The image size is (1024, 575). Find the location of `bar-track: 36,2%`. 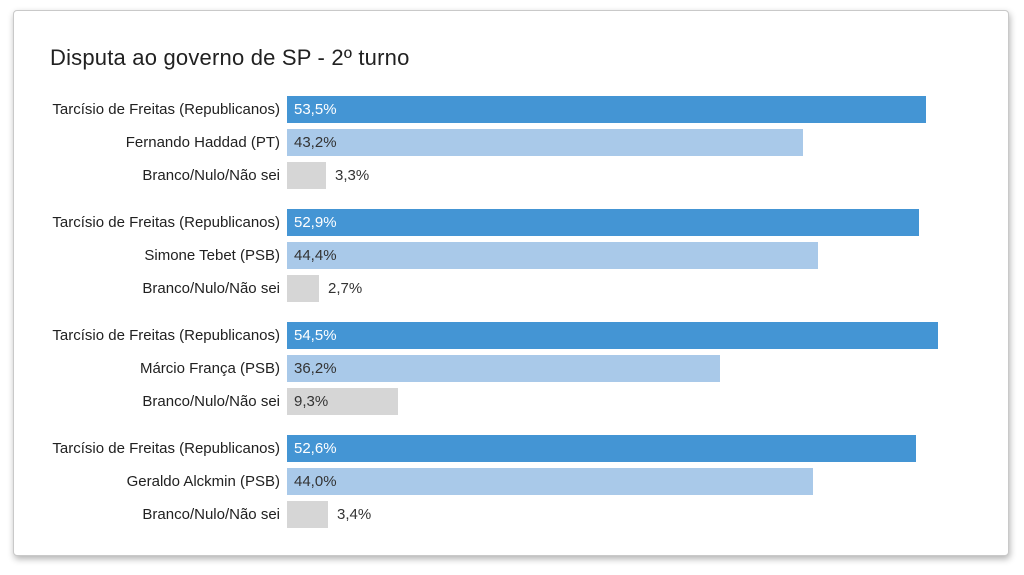

bar-track: 36,2% is located at coordinates (647, 368).